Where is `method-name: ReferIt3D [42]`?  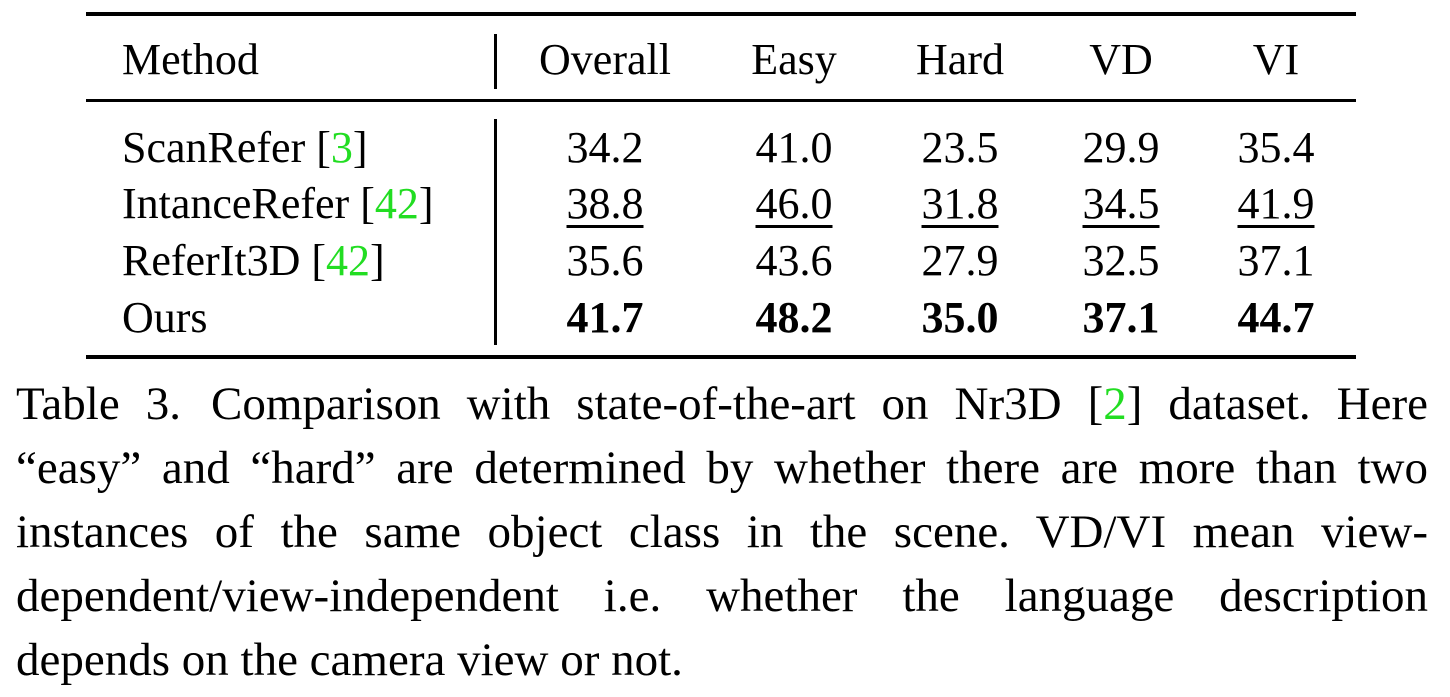
method-name: ReferIt3D [42] is located at coordinates (253, 260).